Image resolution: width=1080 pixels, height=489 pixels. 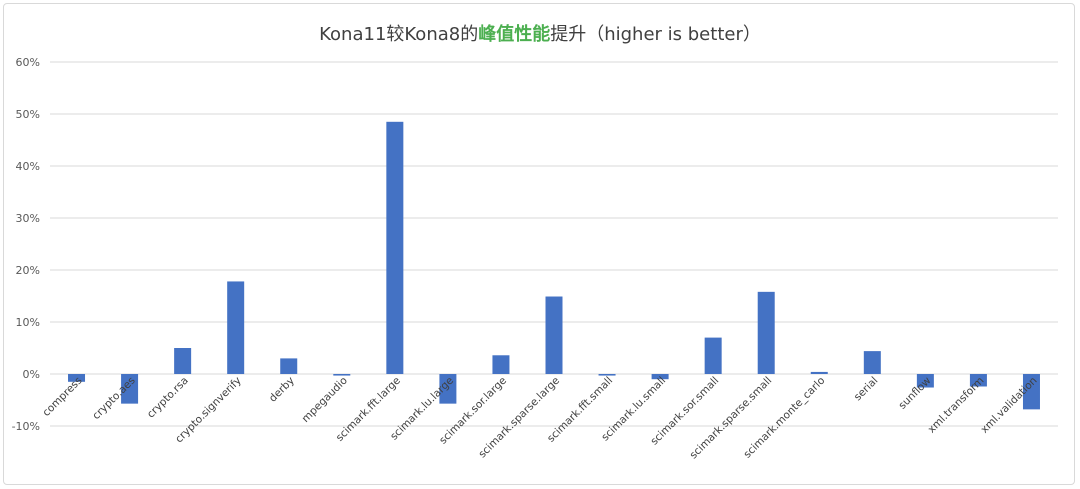 What do you see at coordinates (26, 426) in the screenshot?
I see `y-tick-label: -10%` at bounding box center [26, 426].